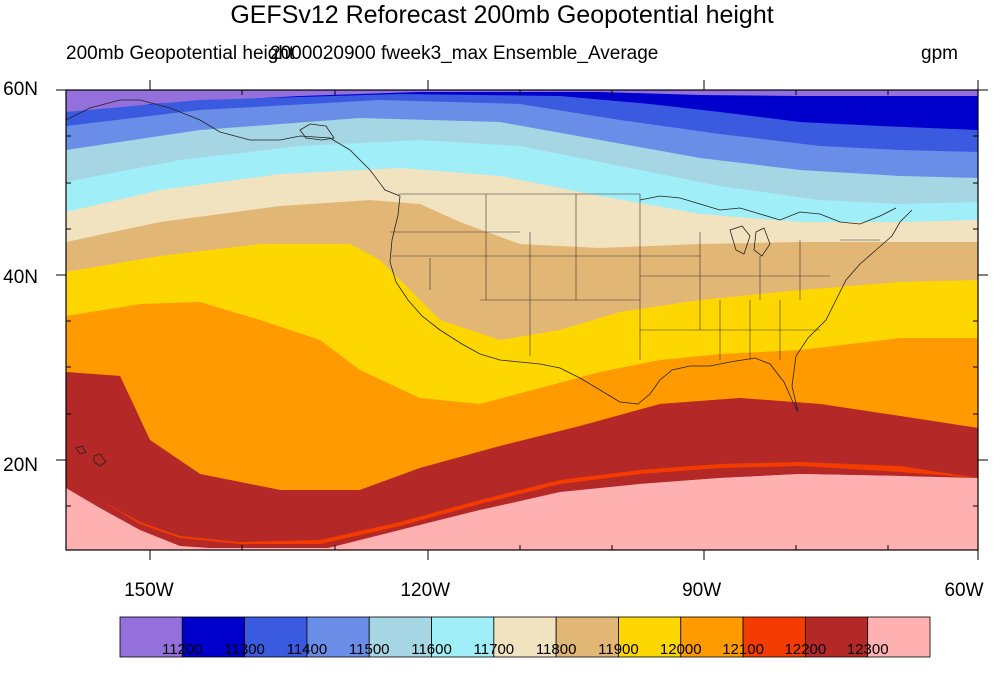 Image resolution: width=1004 pixels, height=684 pixels. I want to click on colorbar-level-label: 11500, so click(369, 649).